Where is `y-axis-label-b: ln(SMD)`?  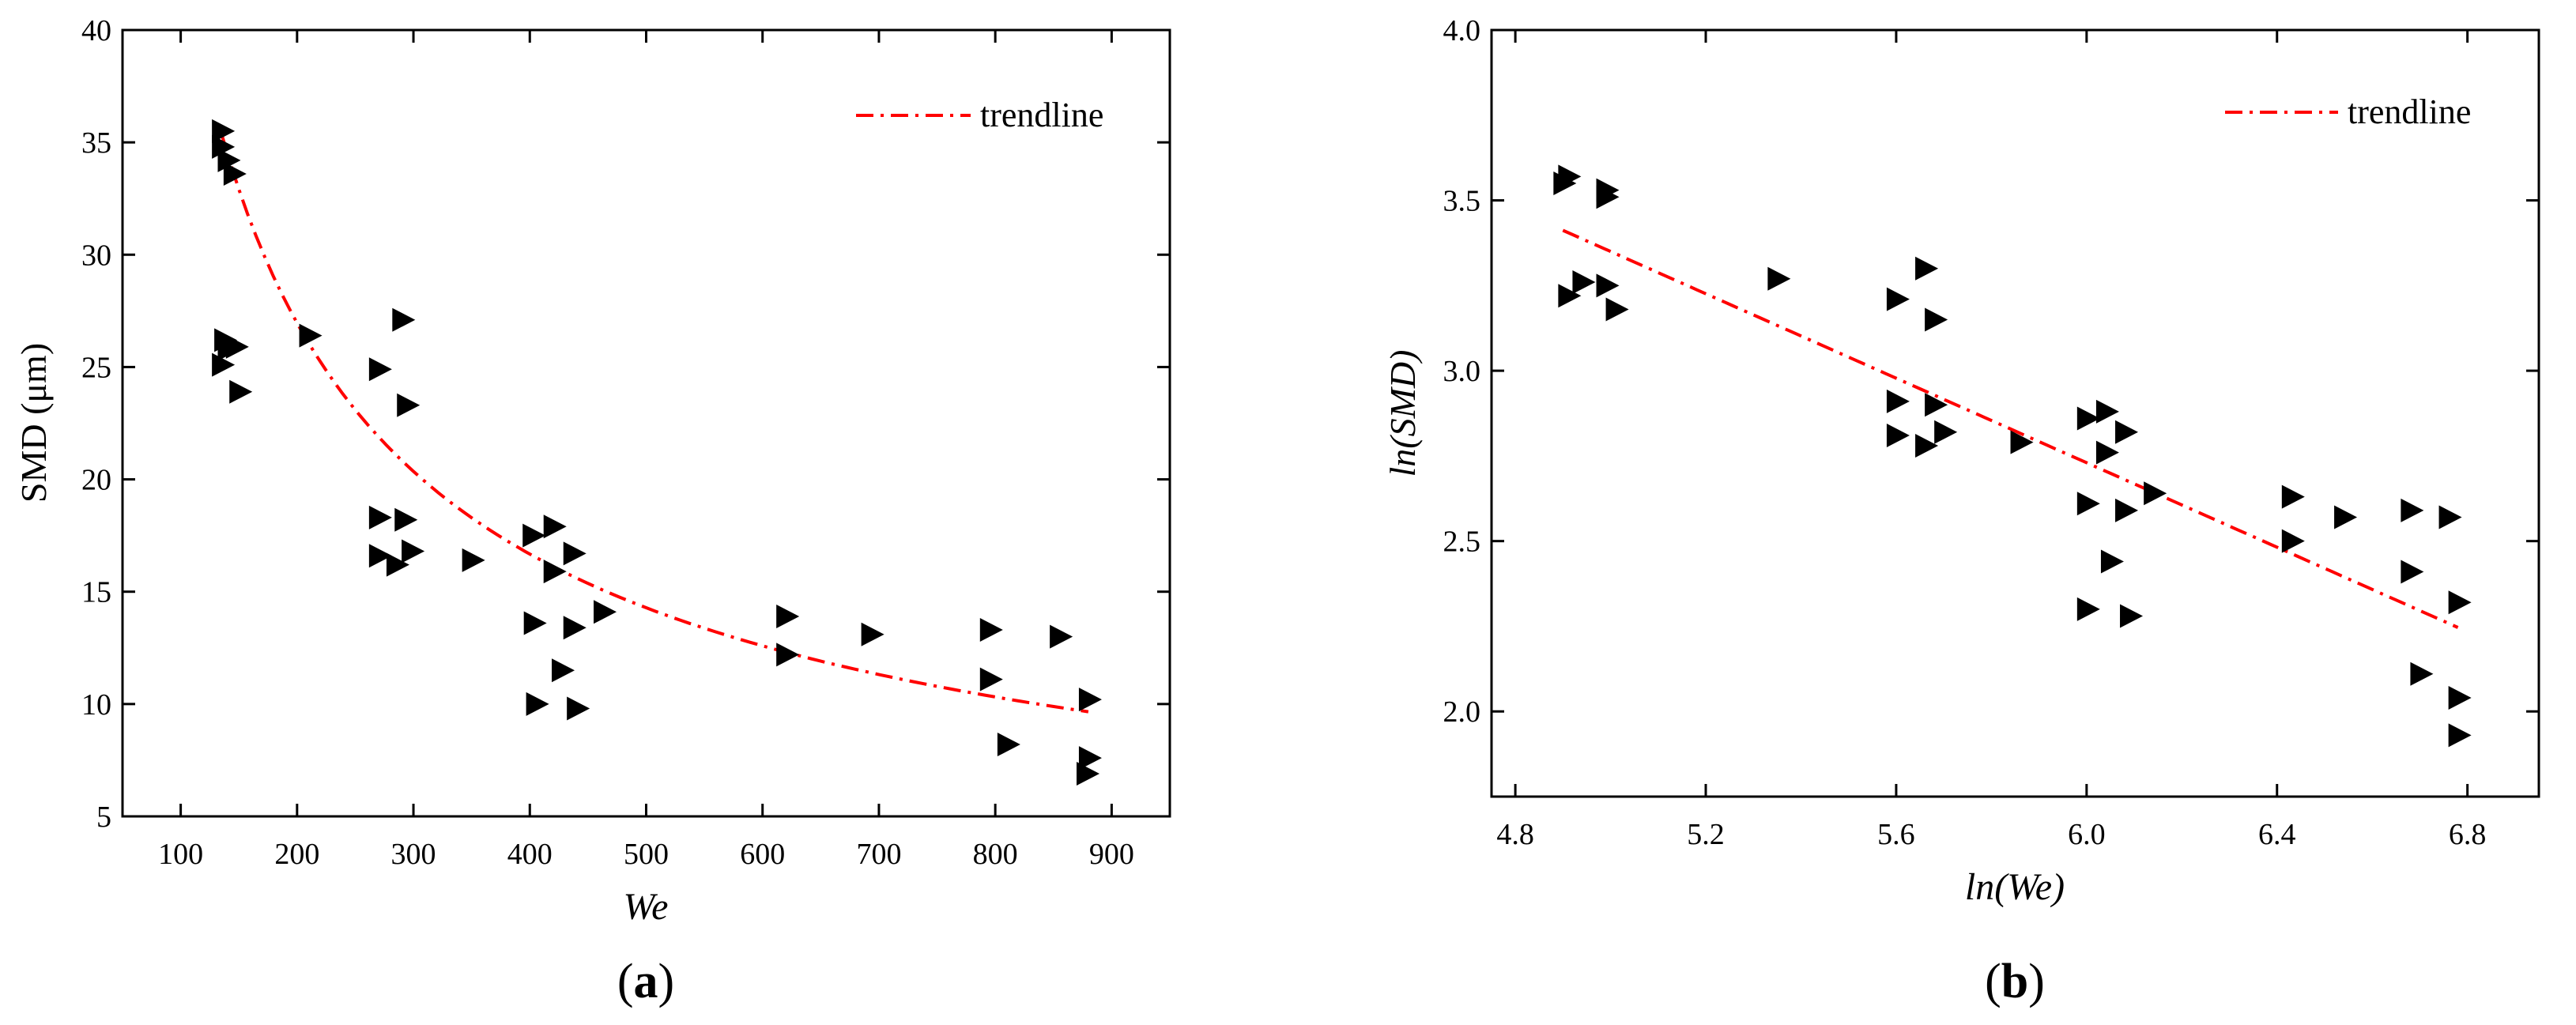 y-axis-label-b: ln(SMD) is located at coordinates (1402, 413).